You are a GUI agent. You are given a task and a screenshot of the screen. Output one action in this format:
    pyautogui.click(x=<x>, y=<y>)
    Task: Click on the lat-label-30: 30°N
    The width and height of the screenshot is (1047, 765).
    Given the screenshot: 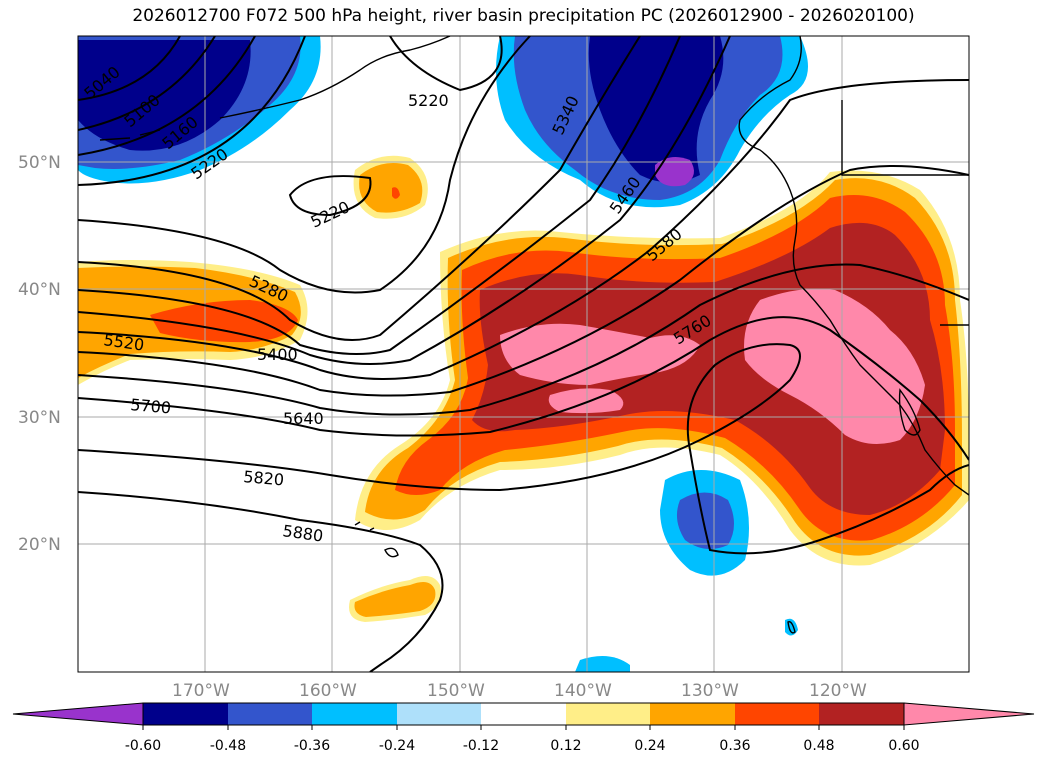 What is the action you would take?
    pyautogui.click(x=39, y=418)
    